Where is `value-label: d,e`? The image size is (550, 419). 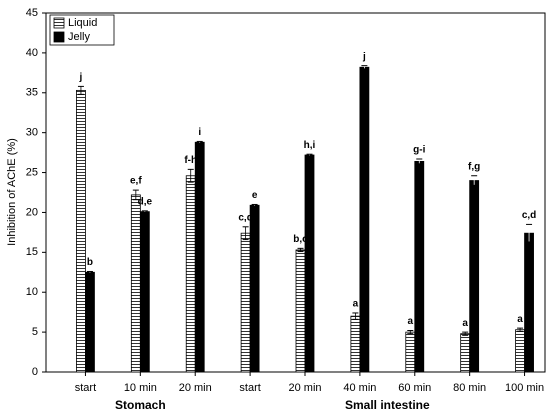 value-label: d,e is located at coordinates (145, 201).